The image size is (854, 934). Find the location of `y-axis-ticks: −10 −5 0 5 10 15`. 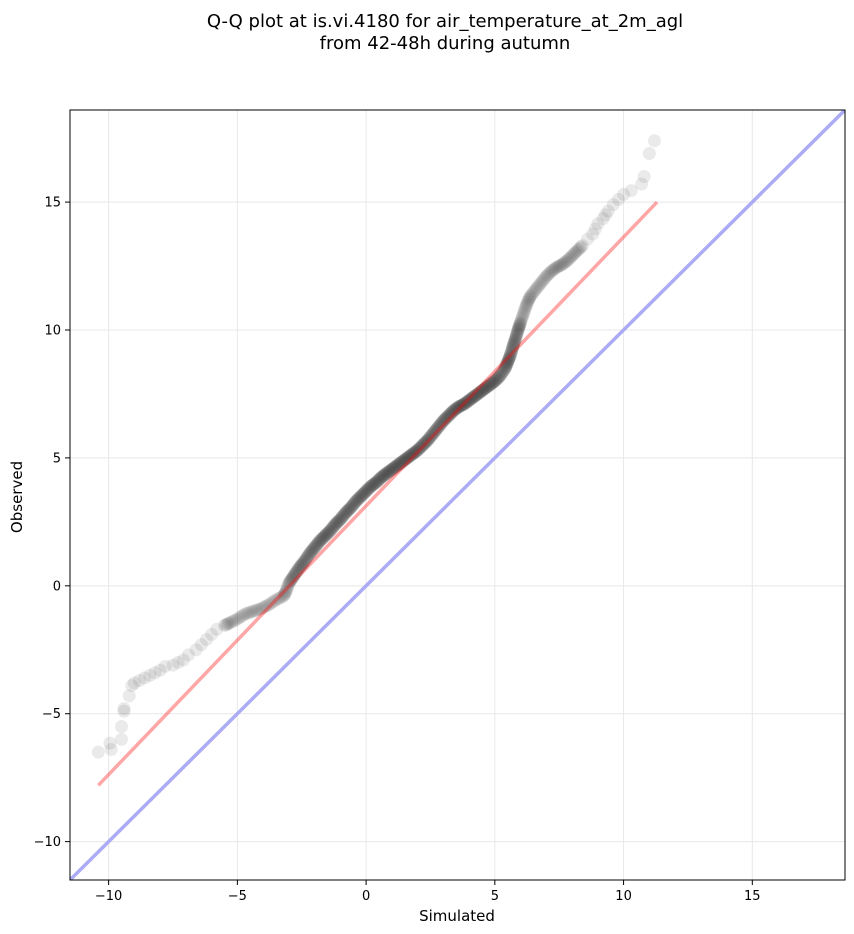

y-axis-ticks: −10 −5 0 5 10 15 is located at coordinates (52, 523).